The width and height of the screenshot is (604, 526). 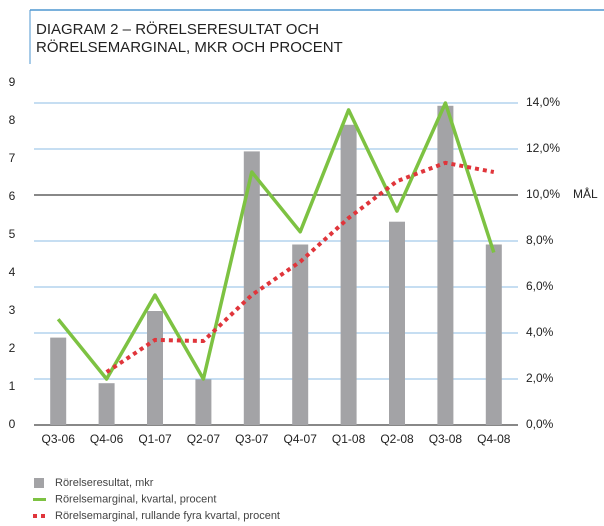 I want to click on y-tick-label: 5, so click(x=12, y=234).